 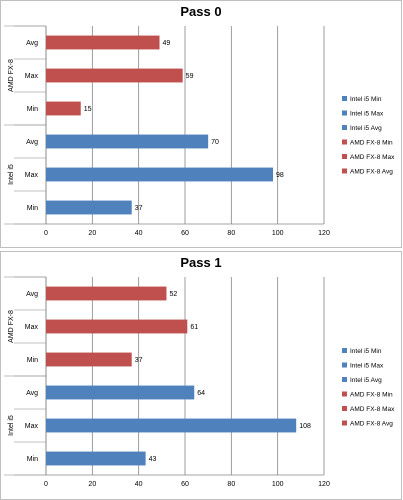 I want to click on data-label: 52, so click(x=173, y=294).